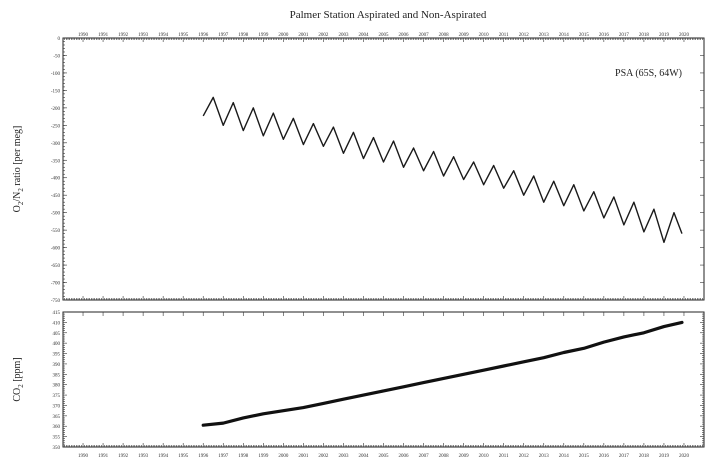 This screenshot has height=463, width=710. I want to click on co2-x-tick-label: 2018, so click(644, 456).